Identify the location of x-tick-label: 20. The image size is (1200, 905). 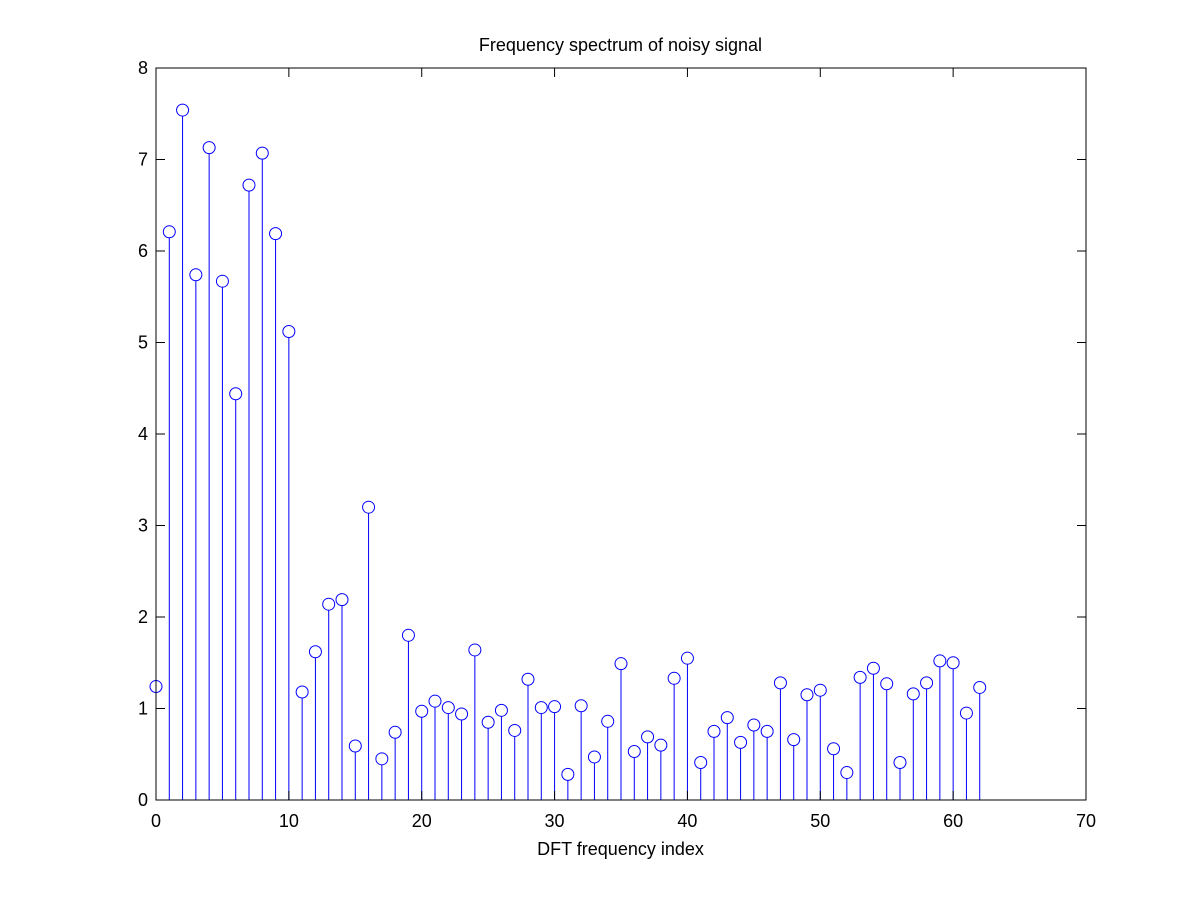
(422, 821).